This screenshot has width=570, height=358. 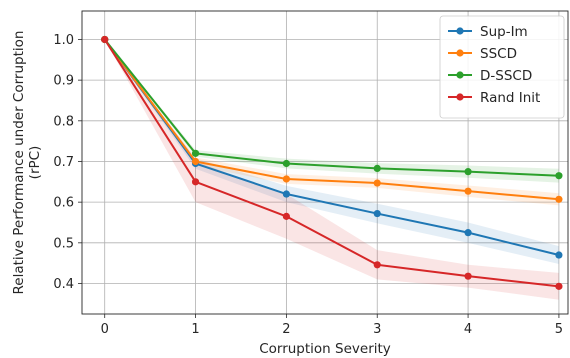 What do you see at coordinates (63, 203) in the screenshot?
I see `y-tick-label: 0.6` at bounding box center [63, 203].